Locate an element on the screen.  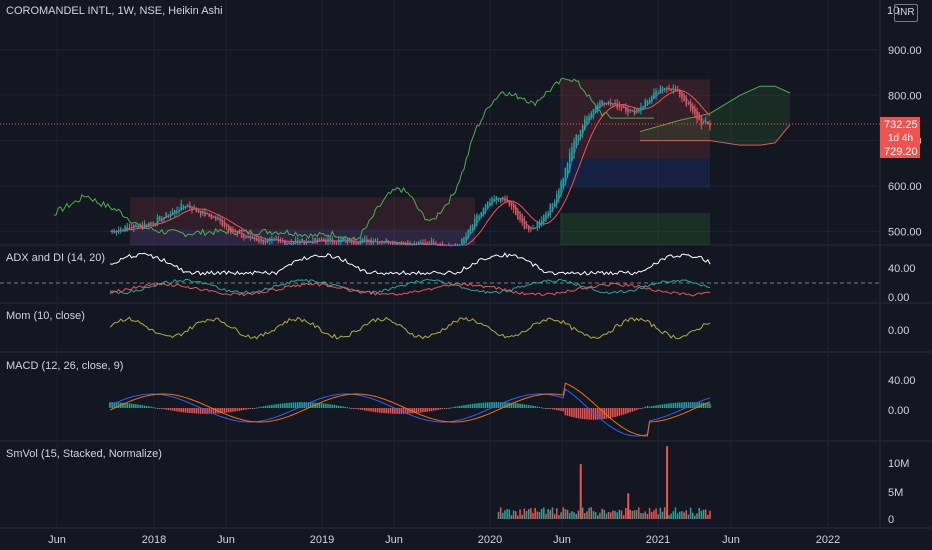
currency-badge: INR is located at coordinates (906, 13).